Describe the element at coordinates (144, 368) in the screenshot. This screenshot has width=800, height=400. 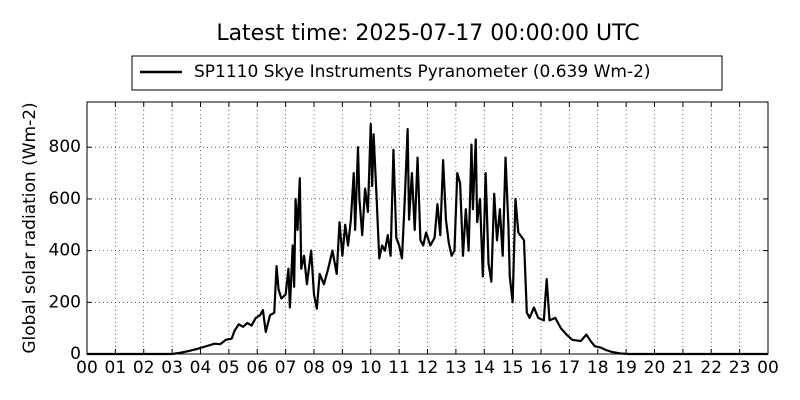
I see `x-tick-label: 02` at that location.